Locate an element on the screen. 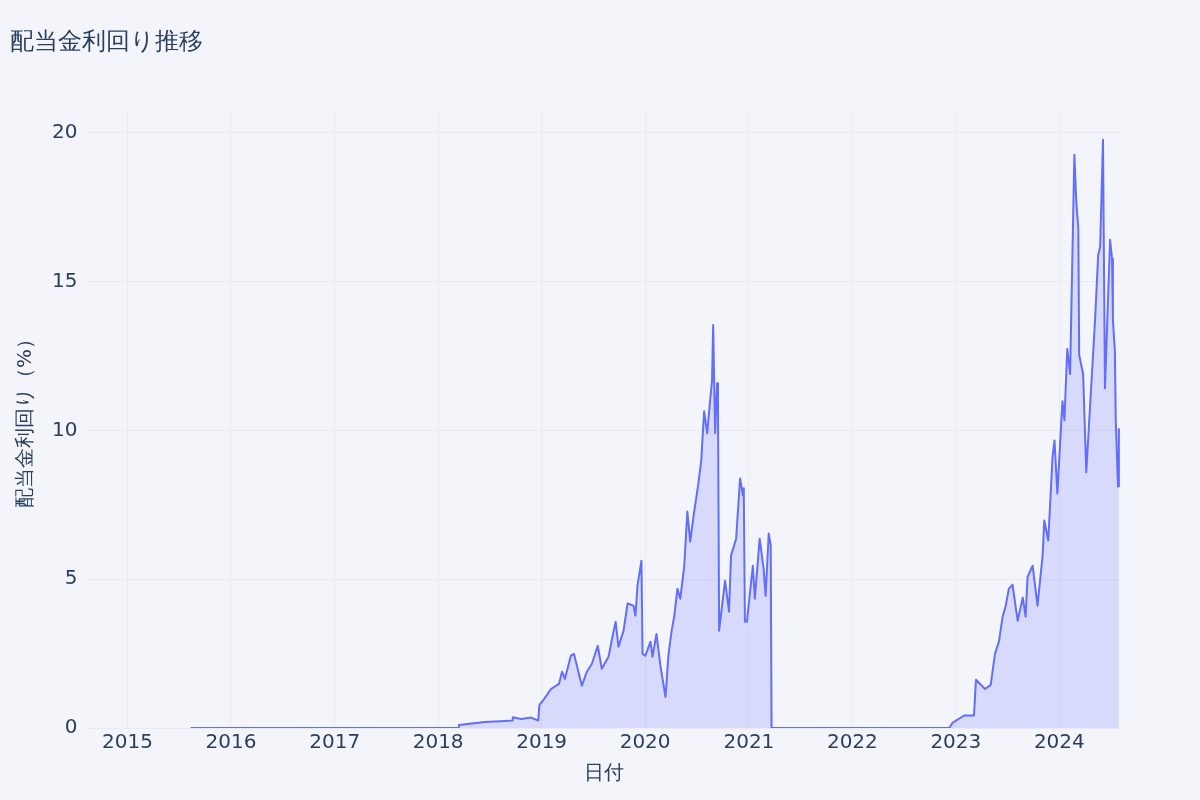 Image resolution: width=1200 pixels, height=800 pixels. y-tick-label: 15 is located at coordinates (65, 279).